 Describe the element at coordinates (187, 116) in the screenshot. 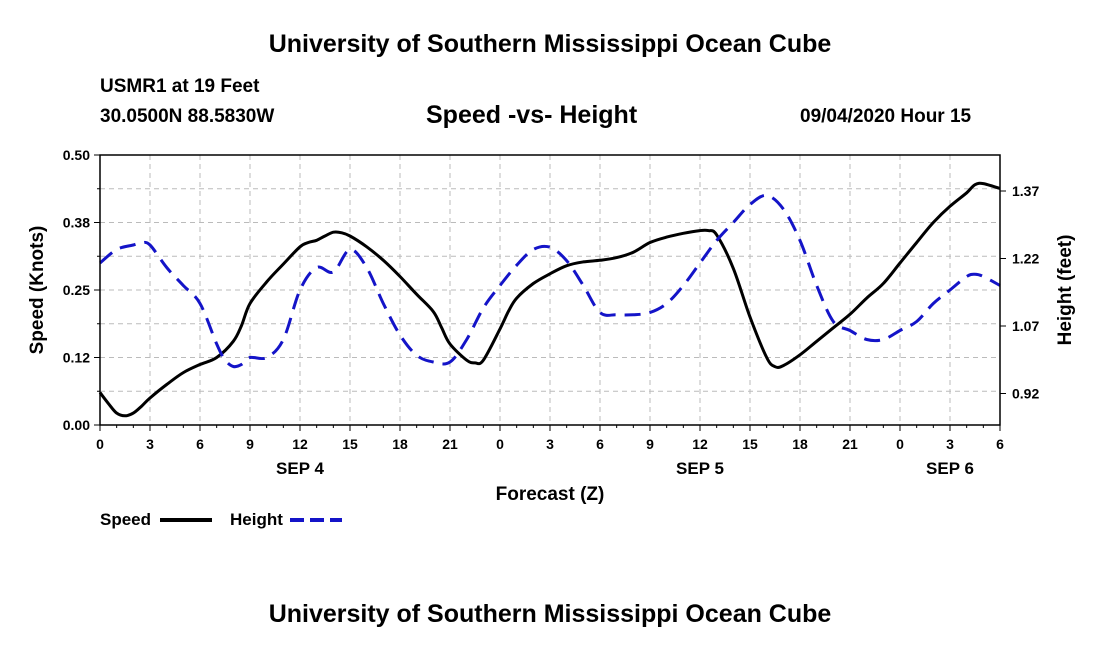

I see `coordinates-label: 30.0500N 88.5830W` at that location.